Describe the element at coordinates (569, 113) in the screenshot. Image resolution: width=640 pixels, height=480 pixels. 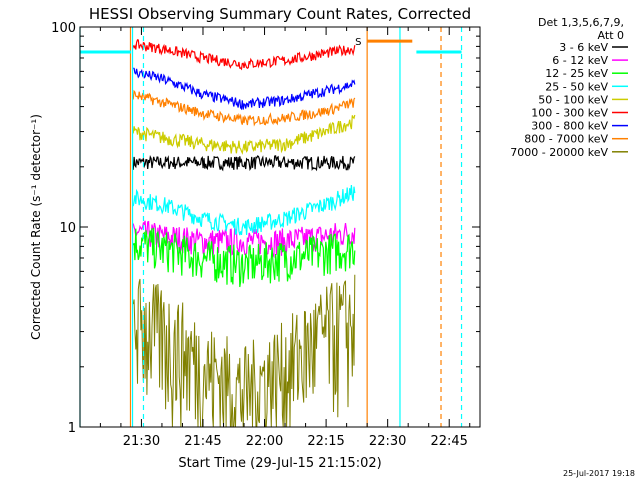
I see `legend-label-6: 100 - 300 keV` at that location.